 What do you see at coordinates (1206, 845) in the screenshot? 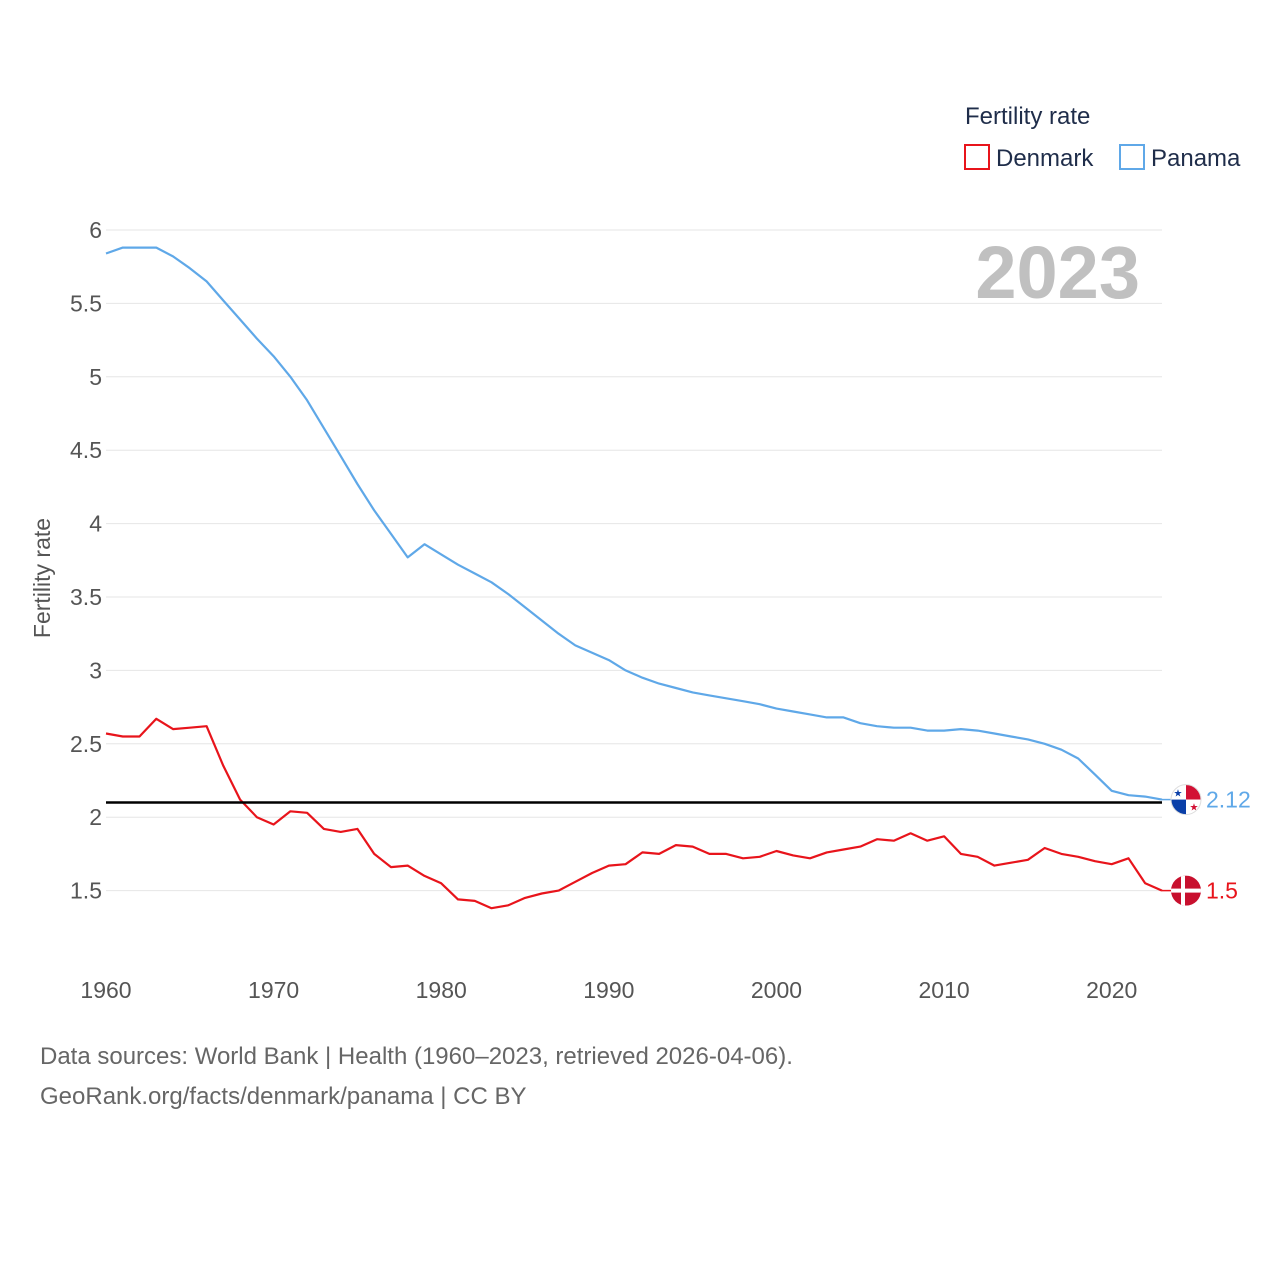
I see `end-labels: 1.5 2.12` at bounding box center [1206, 845].